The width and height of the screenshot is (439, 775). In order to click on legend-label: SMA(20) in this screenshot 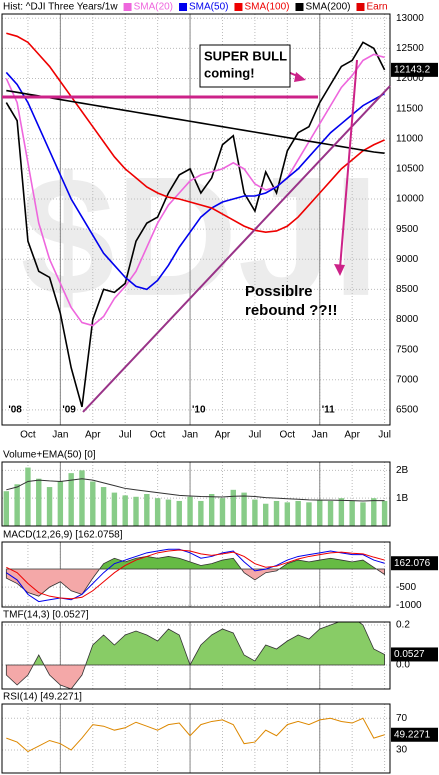, I will do `click(153, 7)`.